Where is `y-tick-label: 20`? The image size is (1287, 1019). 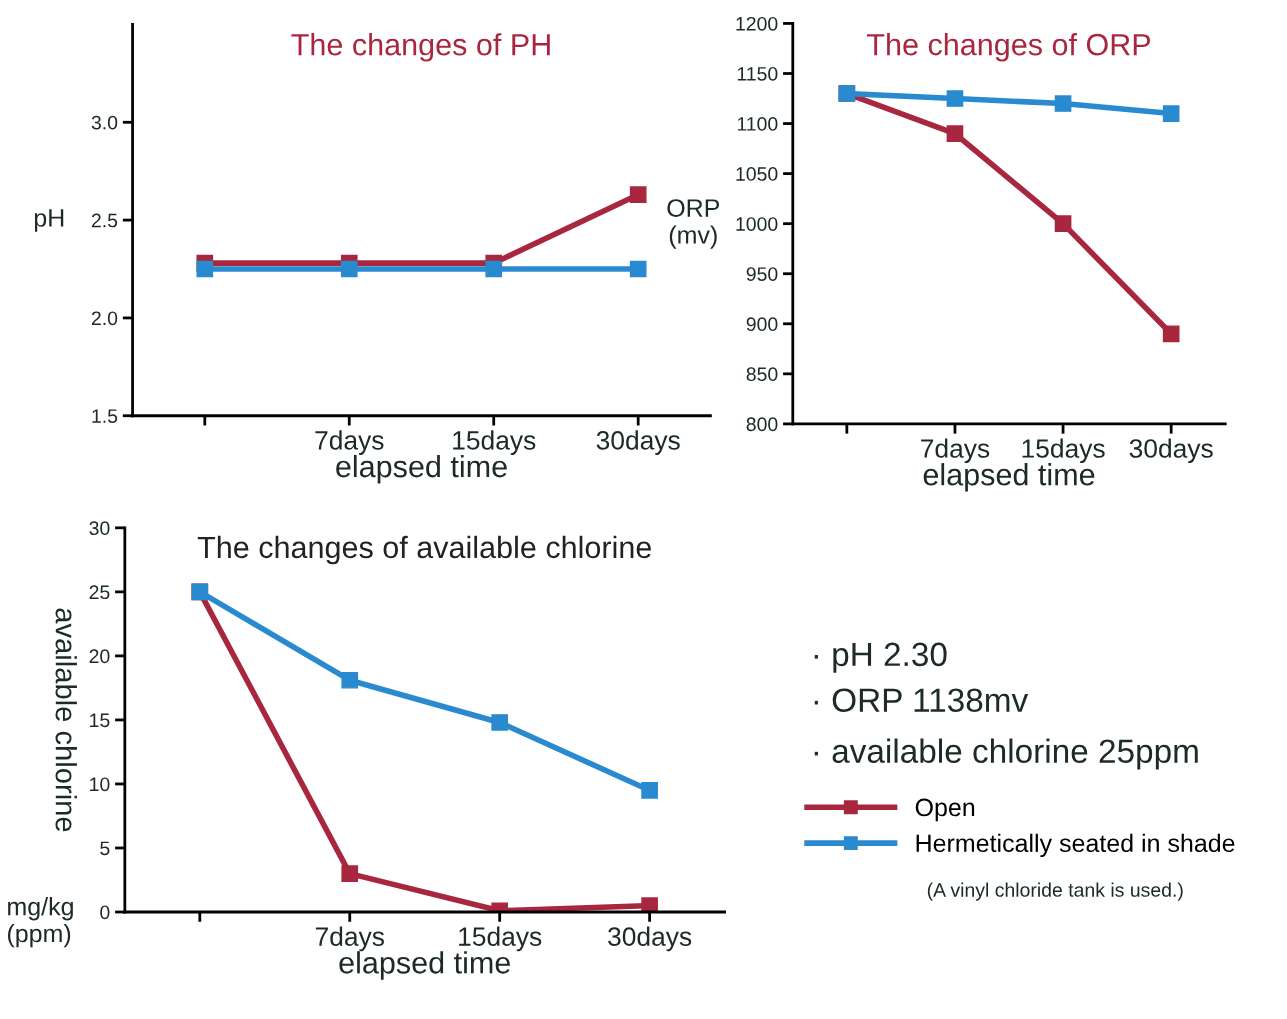
y-tick-label: 20 is located at coordinates (99, 656).